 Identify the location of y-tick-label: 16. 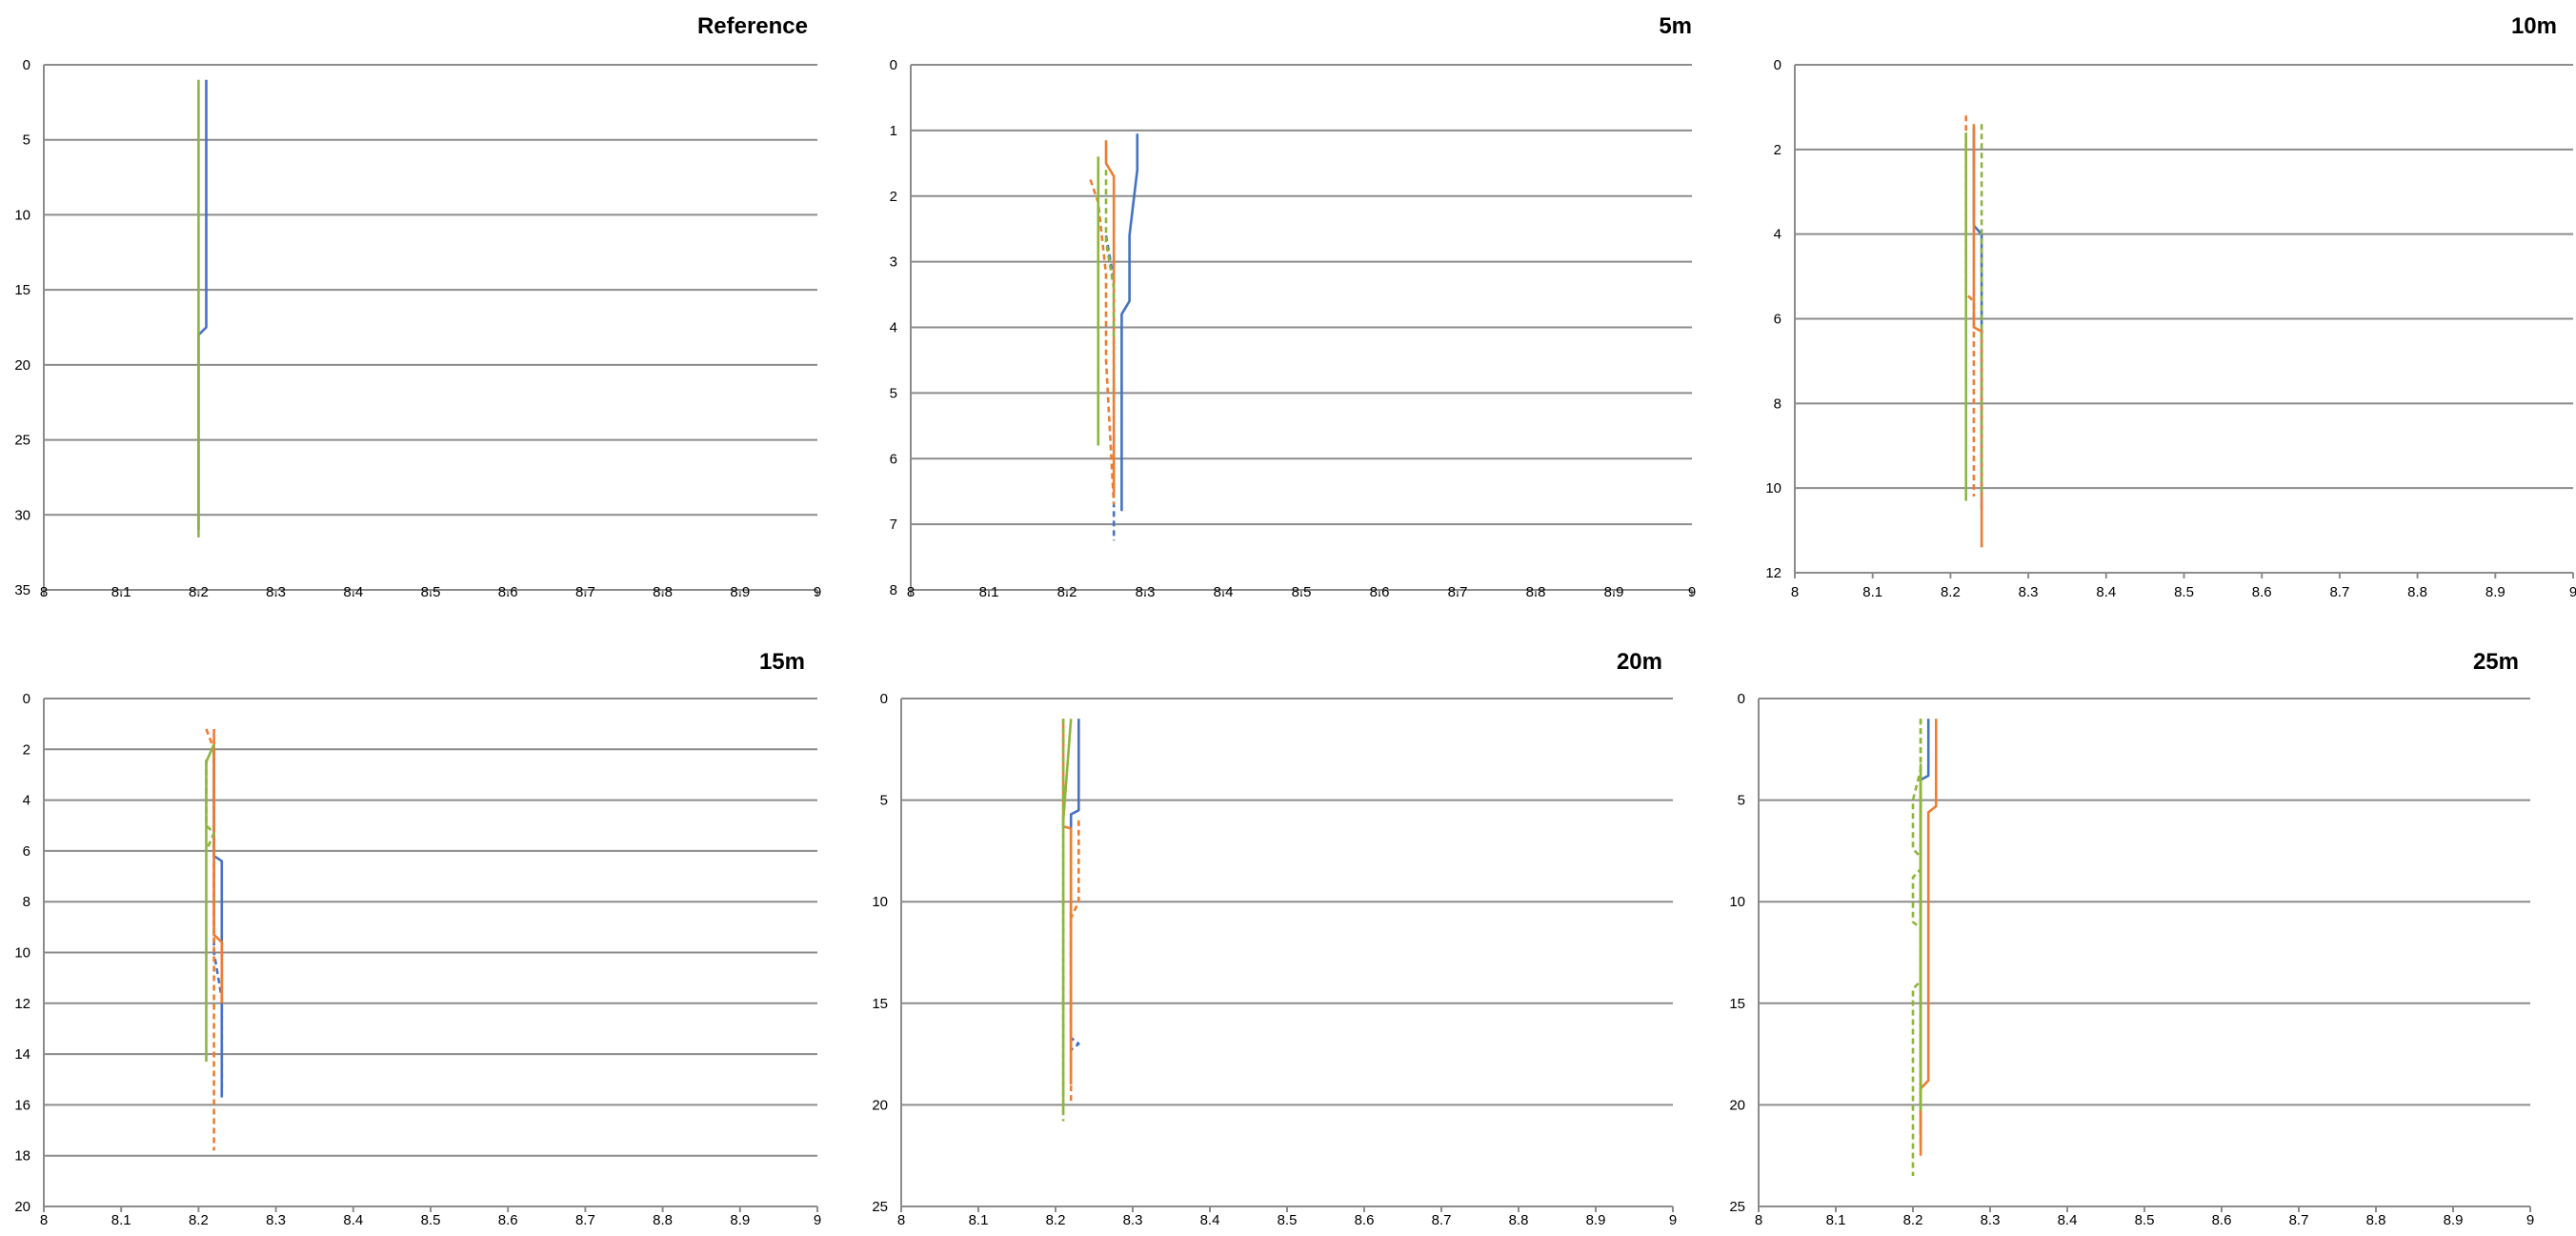
(22, 1105).